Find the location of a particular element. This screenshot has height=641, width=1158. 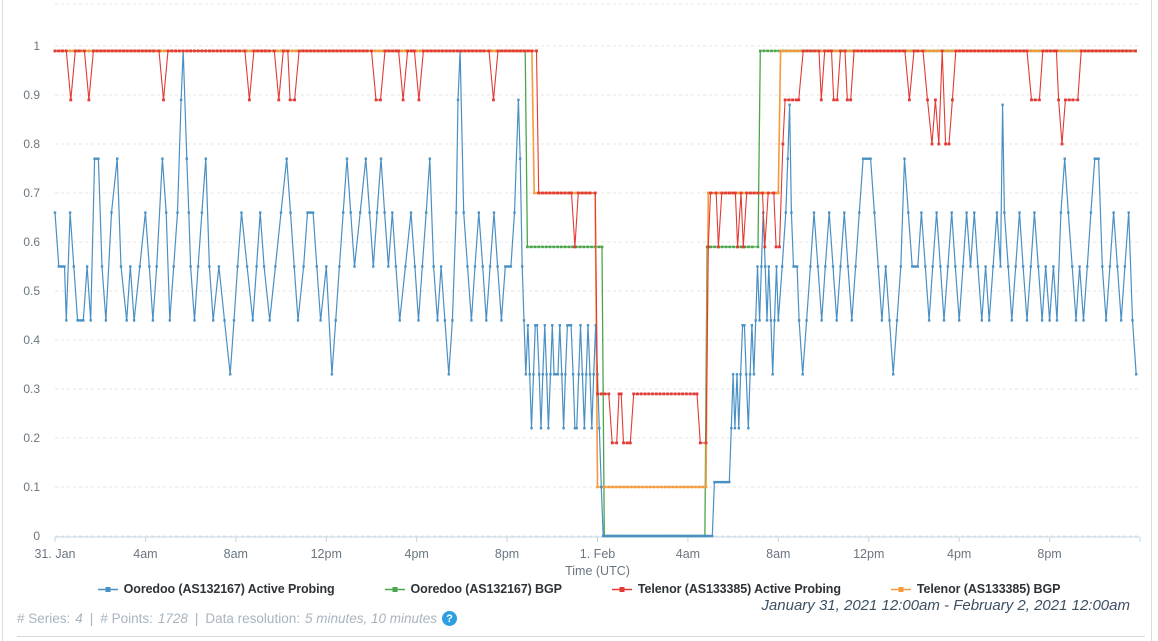

legend-item-3: Telenor (AS133385) BGP is located at coordinates (975, 589).